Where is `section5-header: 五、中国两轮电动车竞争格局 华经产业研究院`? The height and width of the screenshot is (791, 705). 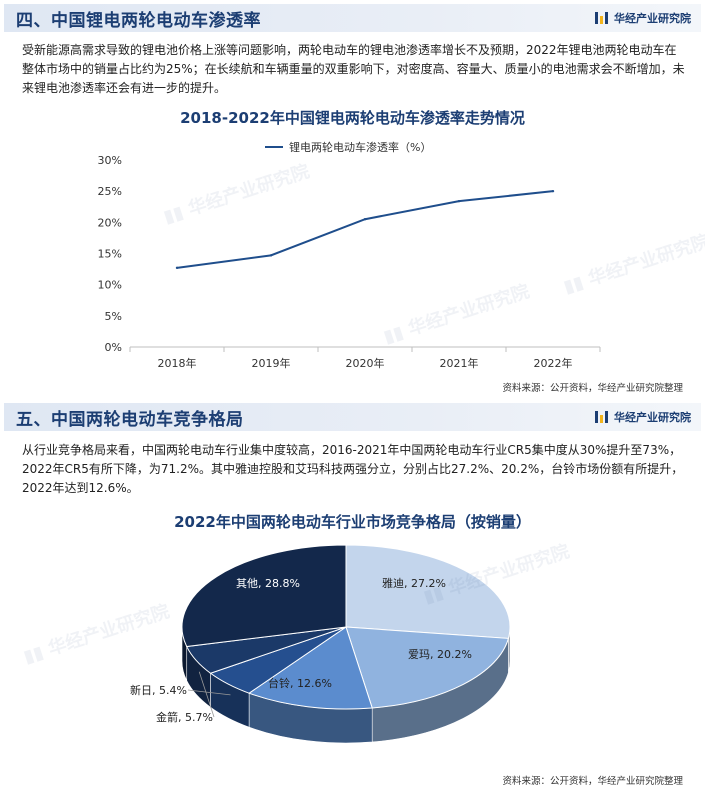 section5-header: 五、中国两轮电动车竞争格局 华经产业研究院 is located at coordinates (352, 417).